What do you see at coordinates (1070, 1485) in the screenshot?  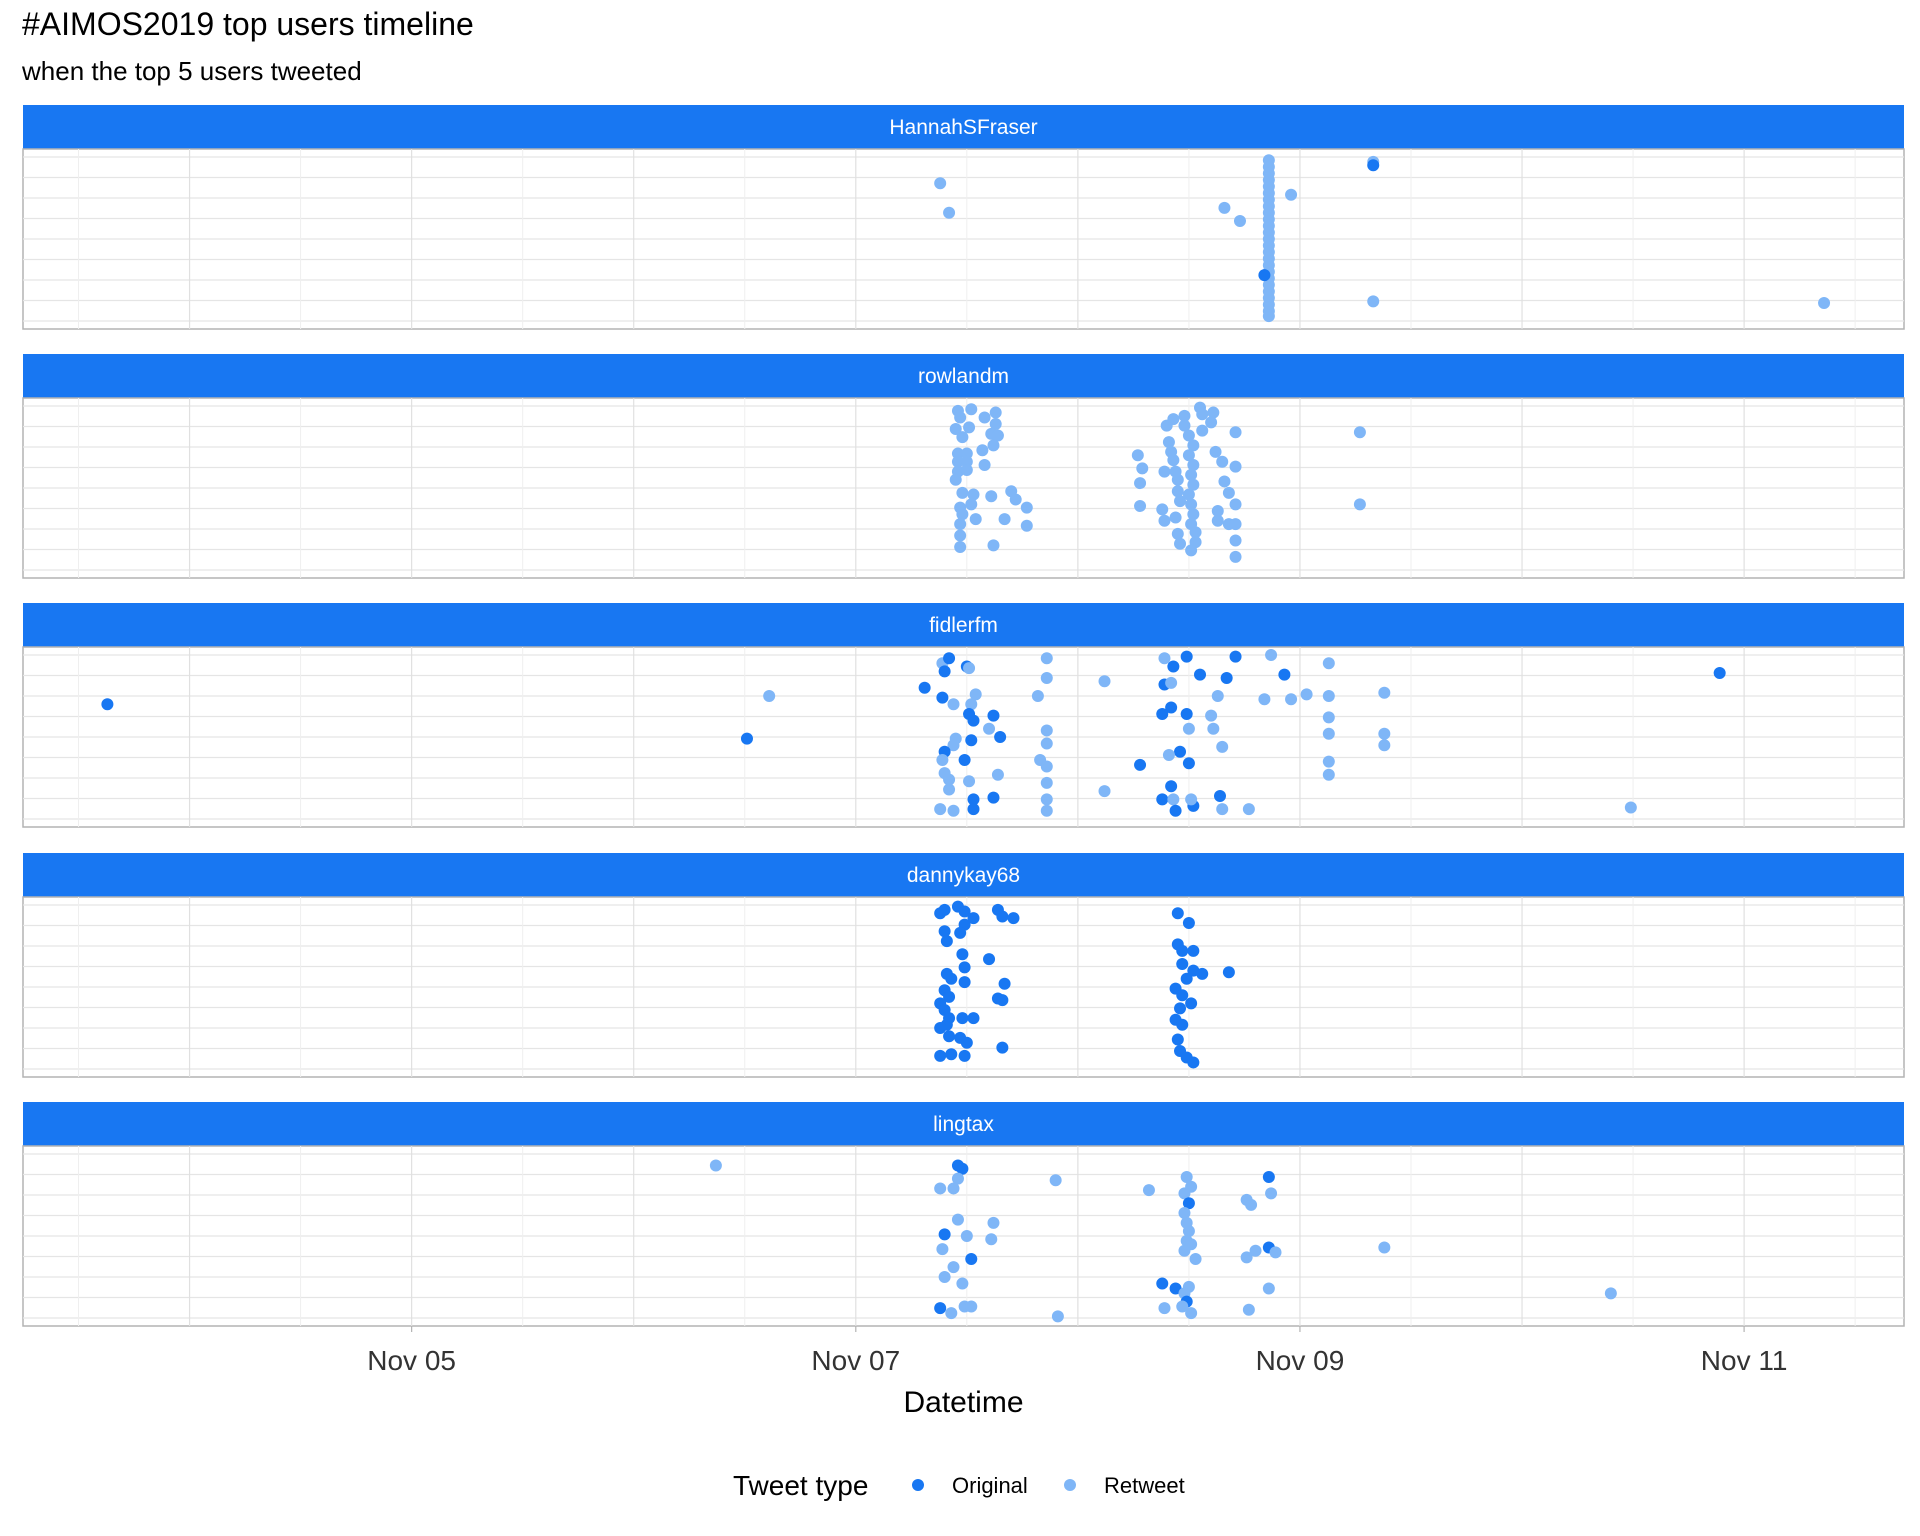 I see `legend-swatch` at bounding box center [1070, 1485].